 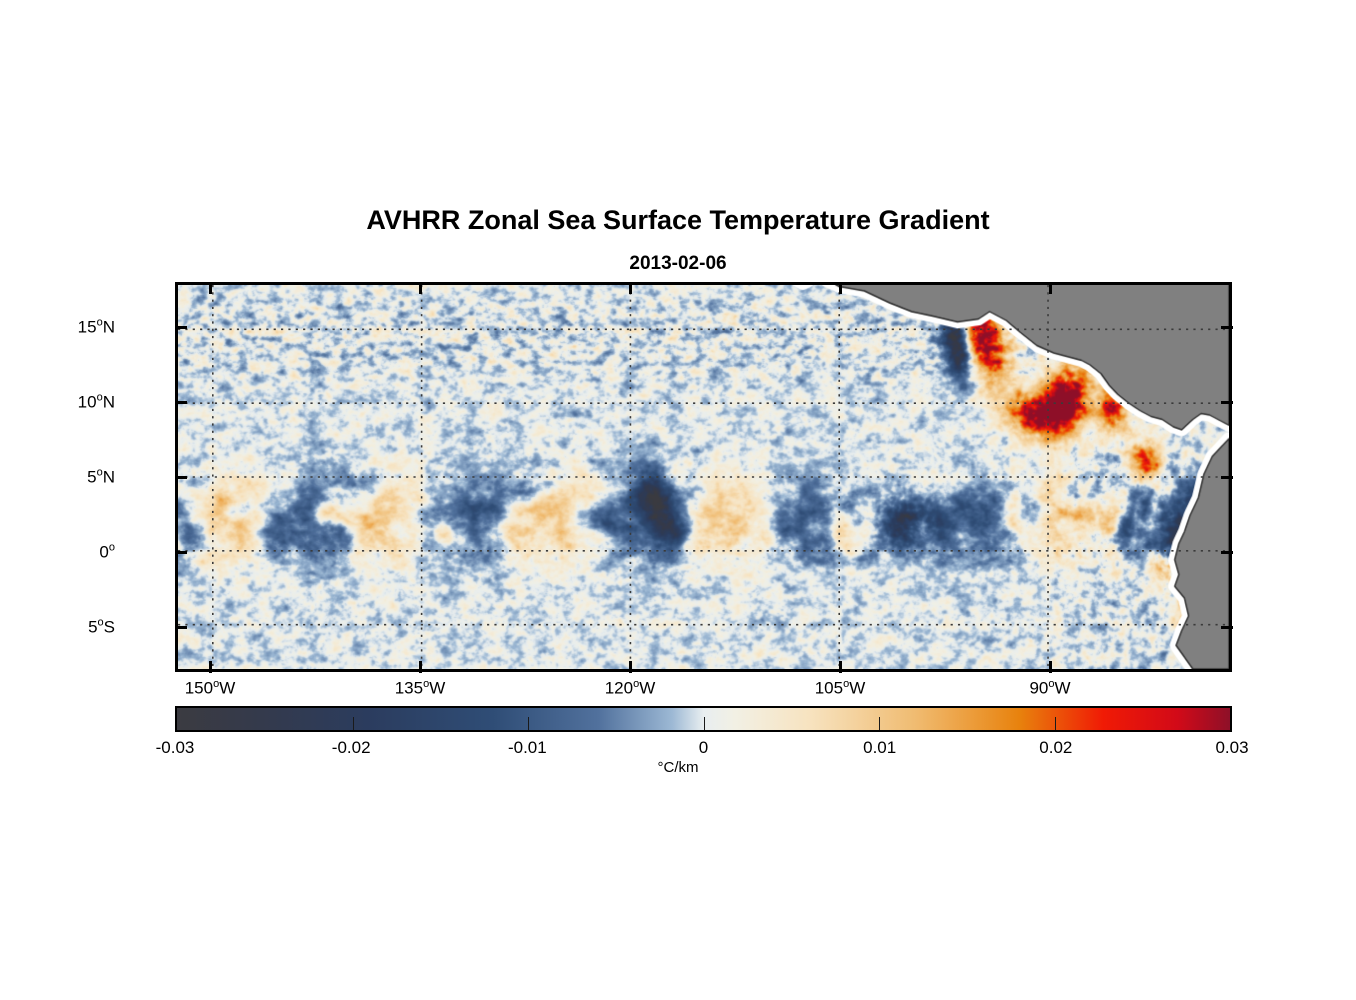 What do you see at coordinates (678, 263) in the screenshot?
I see `figure-subtitle: 2013-02-06` at bounding box center [678, 263].